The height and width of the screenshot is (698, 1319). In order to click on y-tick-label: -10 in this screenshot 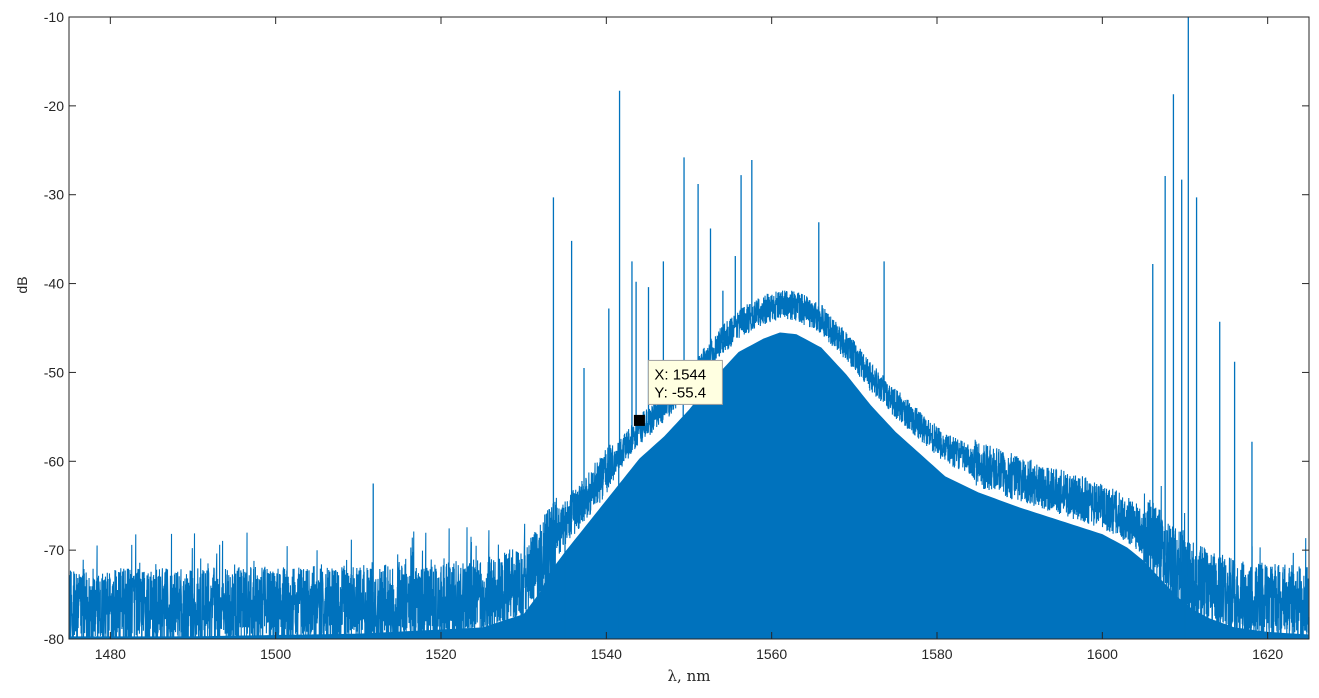, I will do `click(54, 17)`.